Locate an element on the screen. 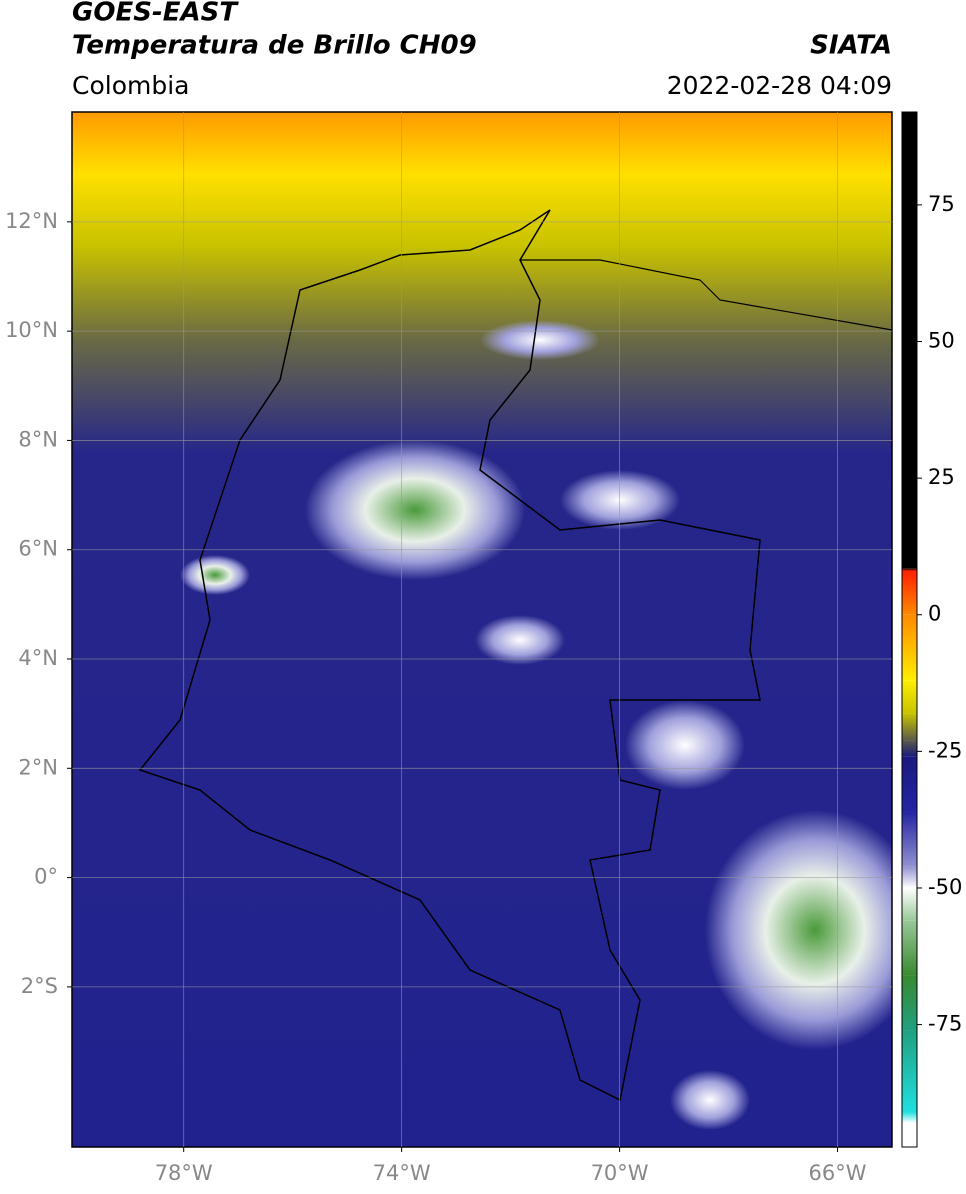 This screenshot has width=966, height=1194. title: GOES-EAST is located at coordinates (155, 14).